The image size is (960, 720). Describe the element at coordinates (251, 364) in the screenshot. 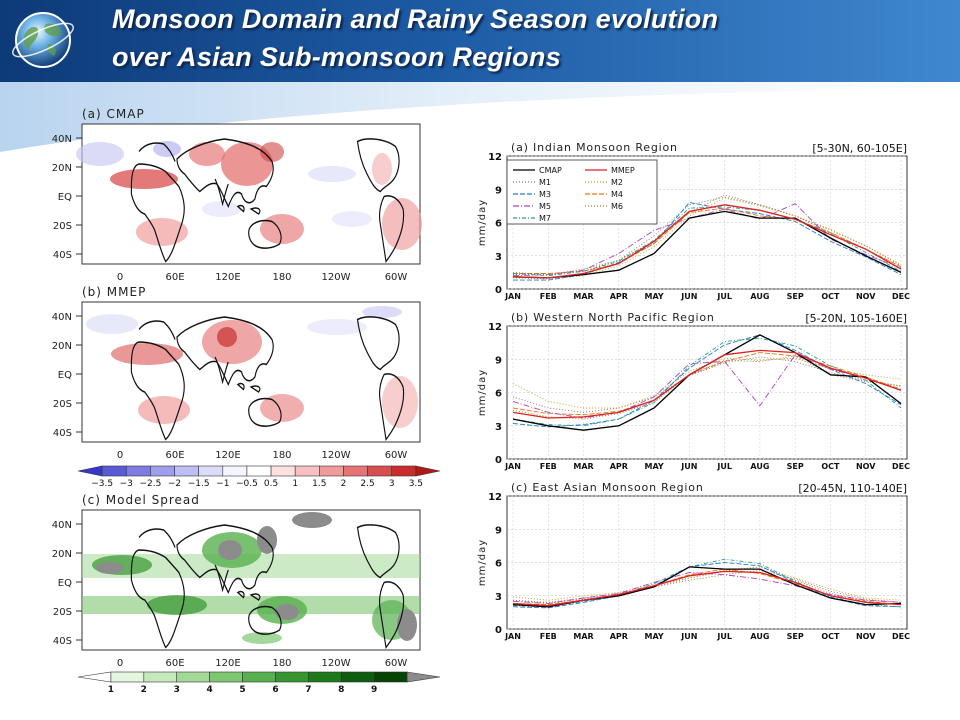

I see `map-panel-mmep: (b) MMEP` at that location.